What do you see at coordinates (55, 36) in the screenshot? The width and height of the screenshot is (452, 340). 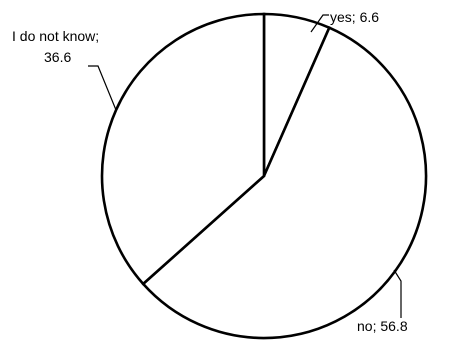 I see `label-i-do-not-know: I do not know;` at bounding box center [55, 36].